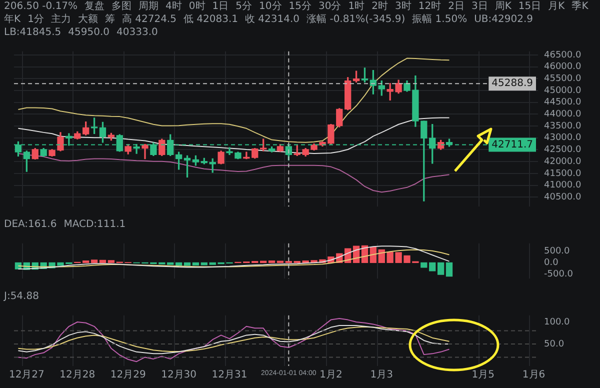 The width and height of the screenshot is (600, 388). I want to click on x-tick-label: 1月6, so click(534, 375).